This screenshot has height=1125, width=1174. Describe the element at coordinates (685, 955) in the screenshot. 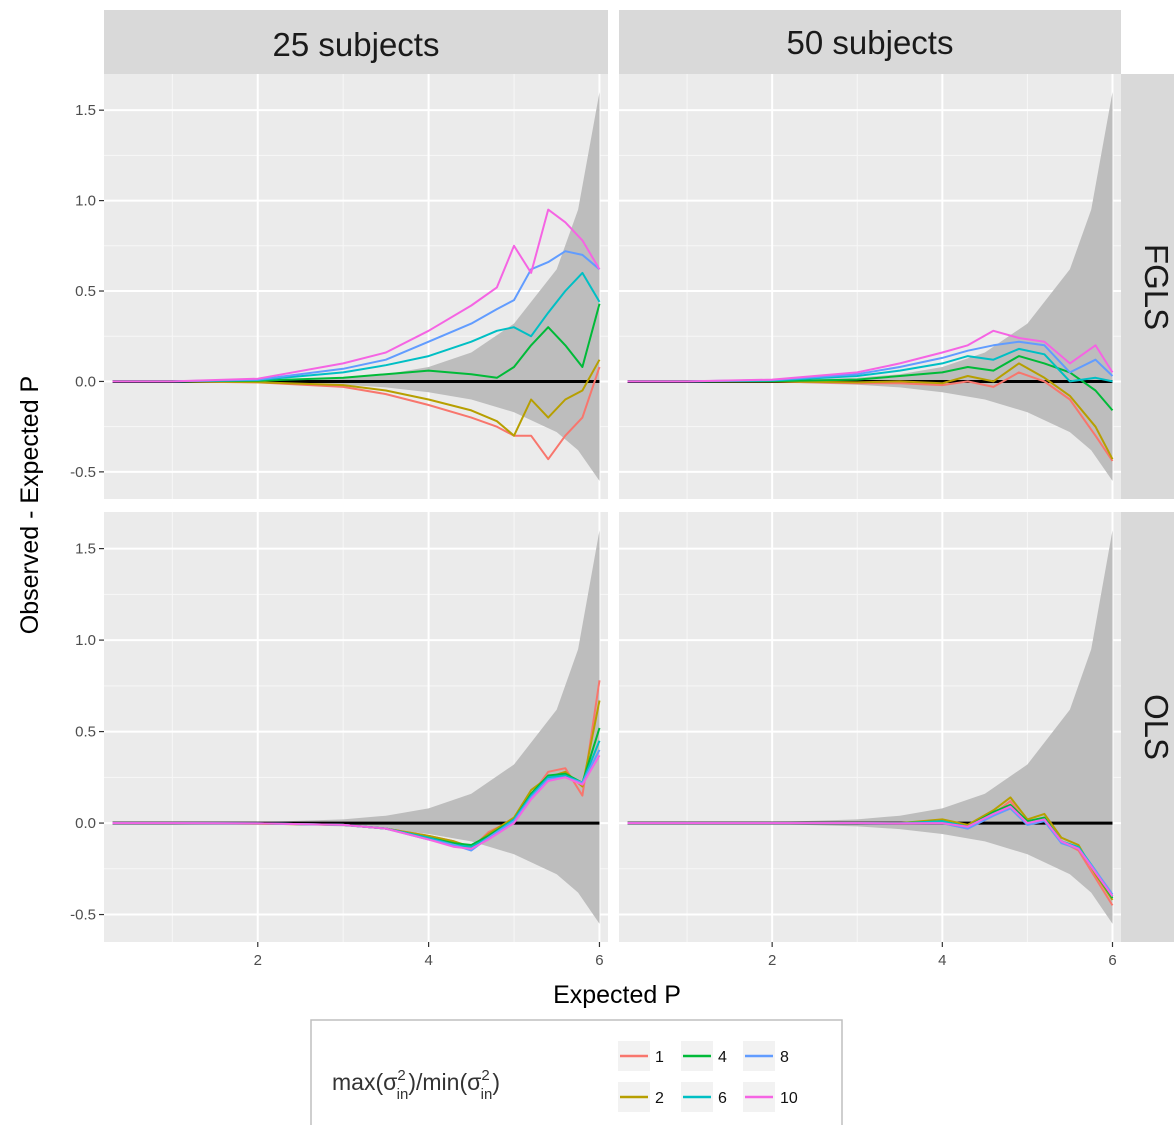

I see `x-axis-ticks: 2 4 6 2 4 6` at that location.